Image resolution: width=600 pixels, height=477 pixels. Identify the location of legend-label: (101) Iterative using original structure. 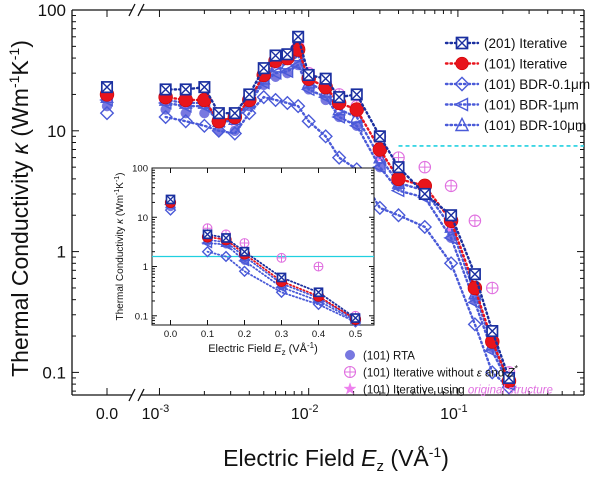
(458, 391).